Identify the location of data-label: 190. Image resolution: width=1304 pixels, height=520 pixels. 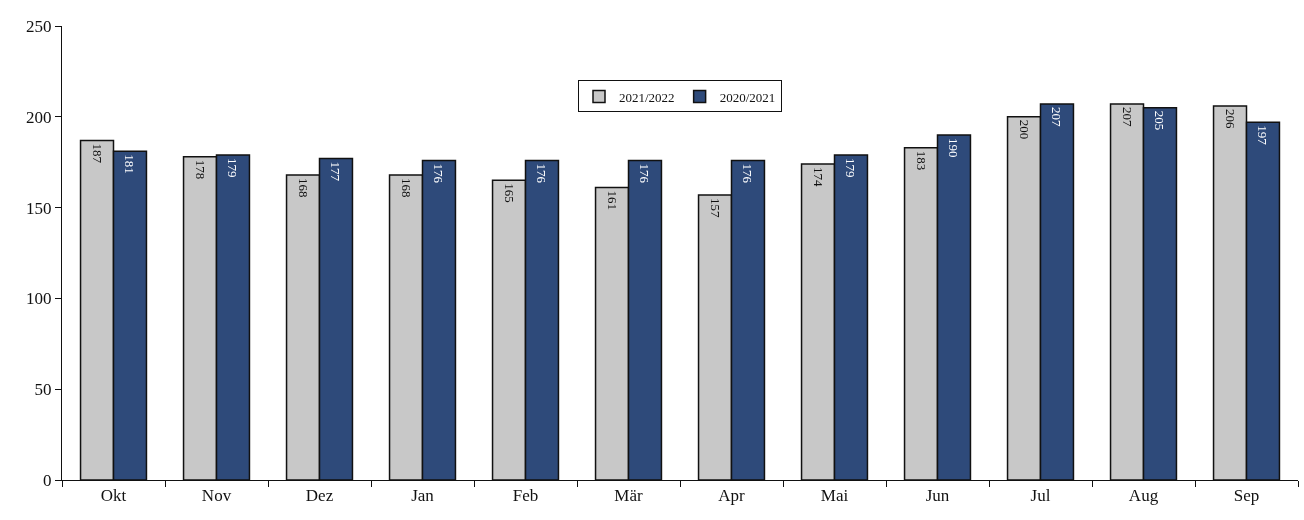
(954, 147).